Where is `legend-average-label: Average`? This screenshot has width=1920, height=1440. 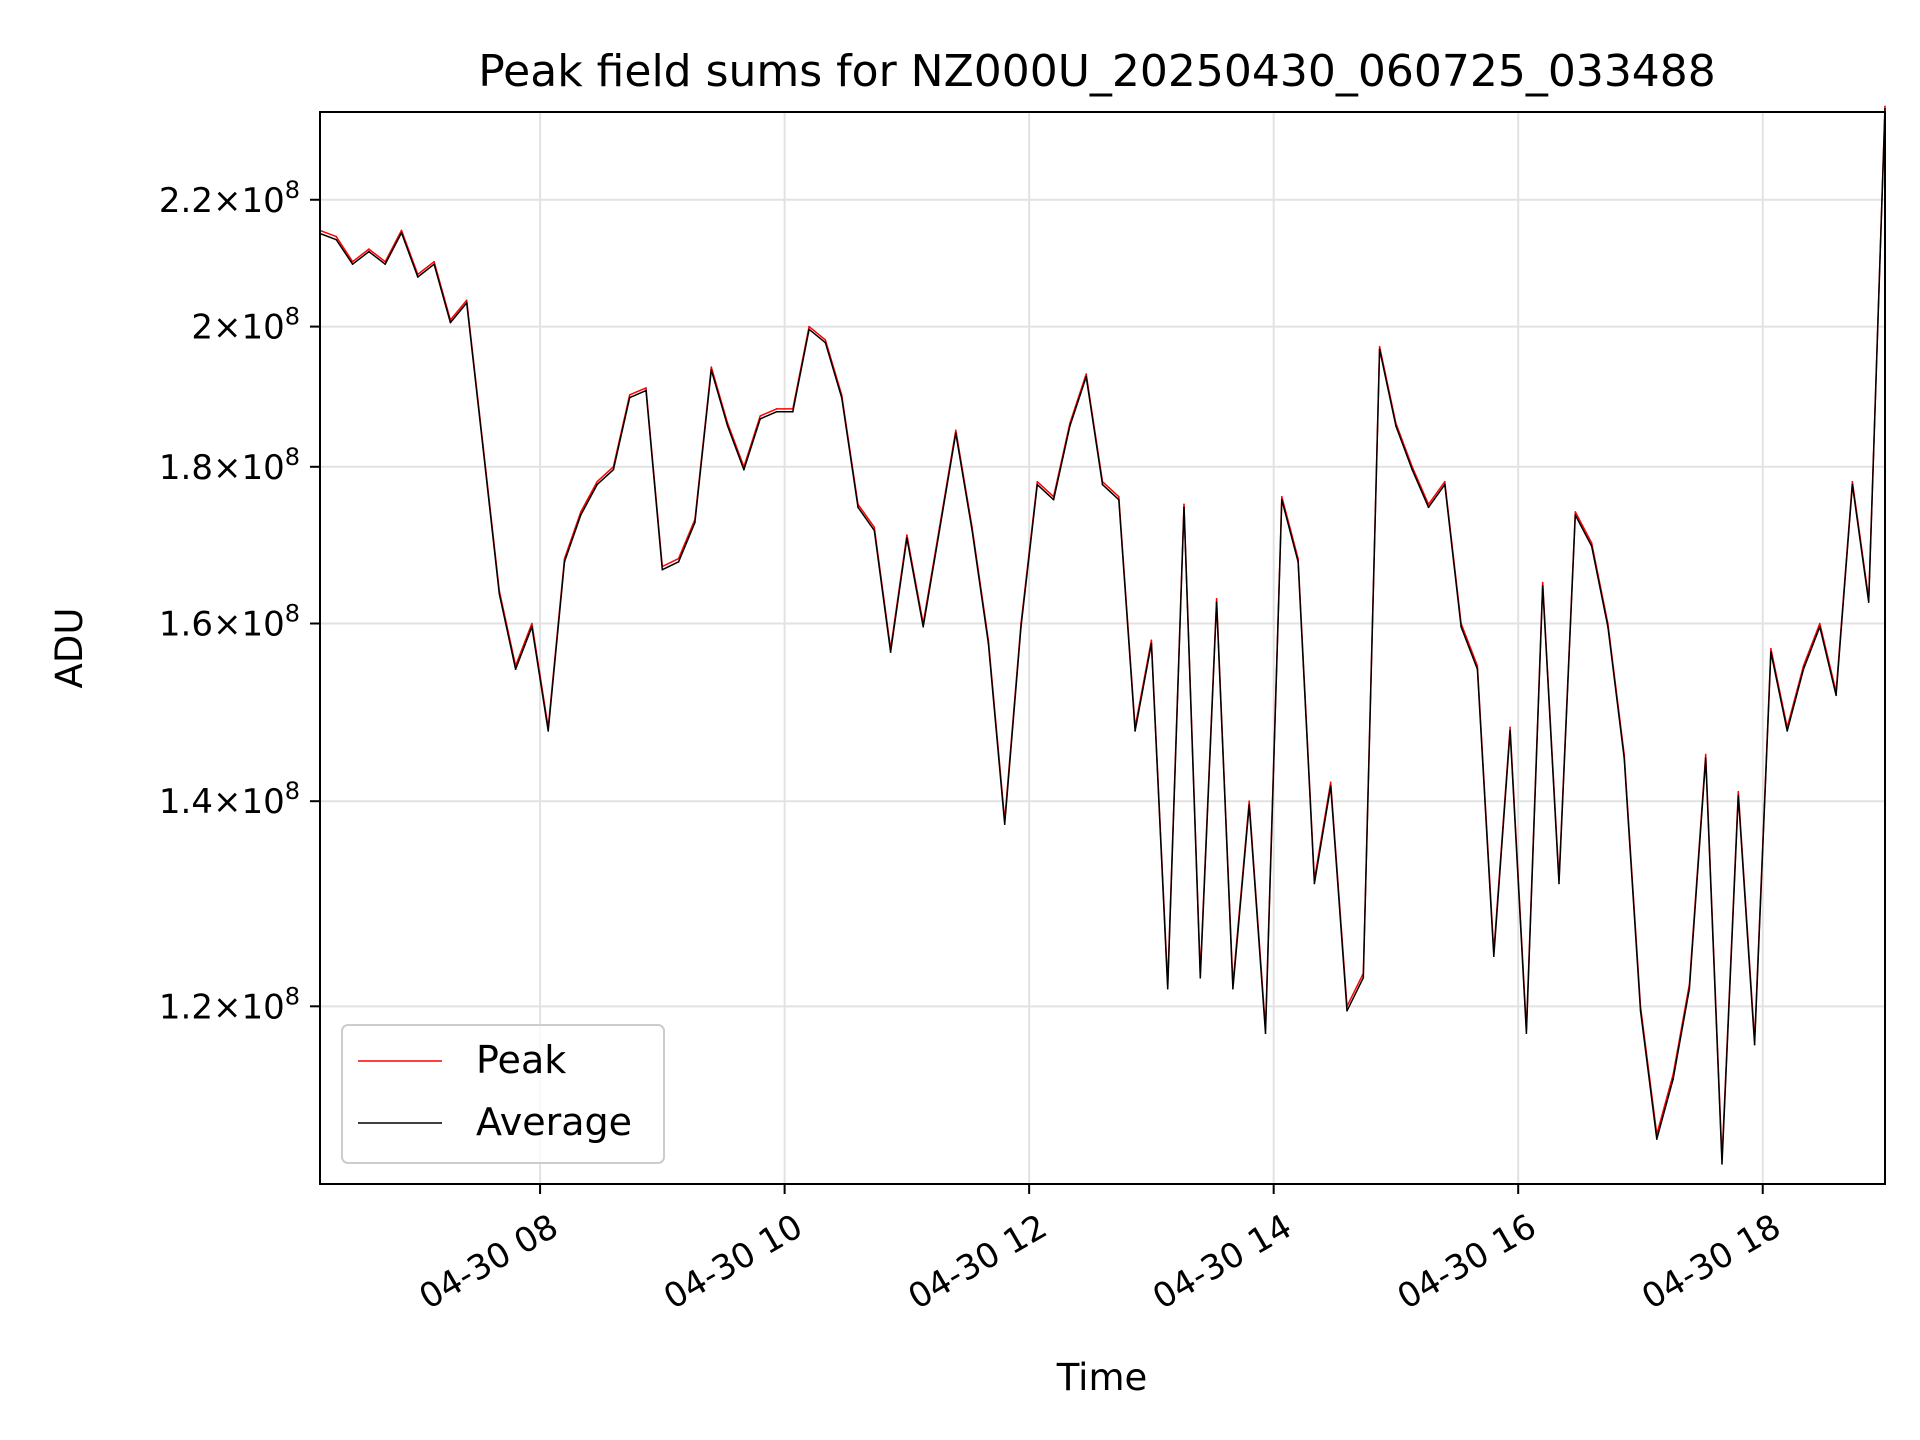
legend-average-label: Average is located at coordinates (554, 1122).